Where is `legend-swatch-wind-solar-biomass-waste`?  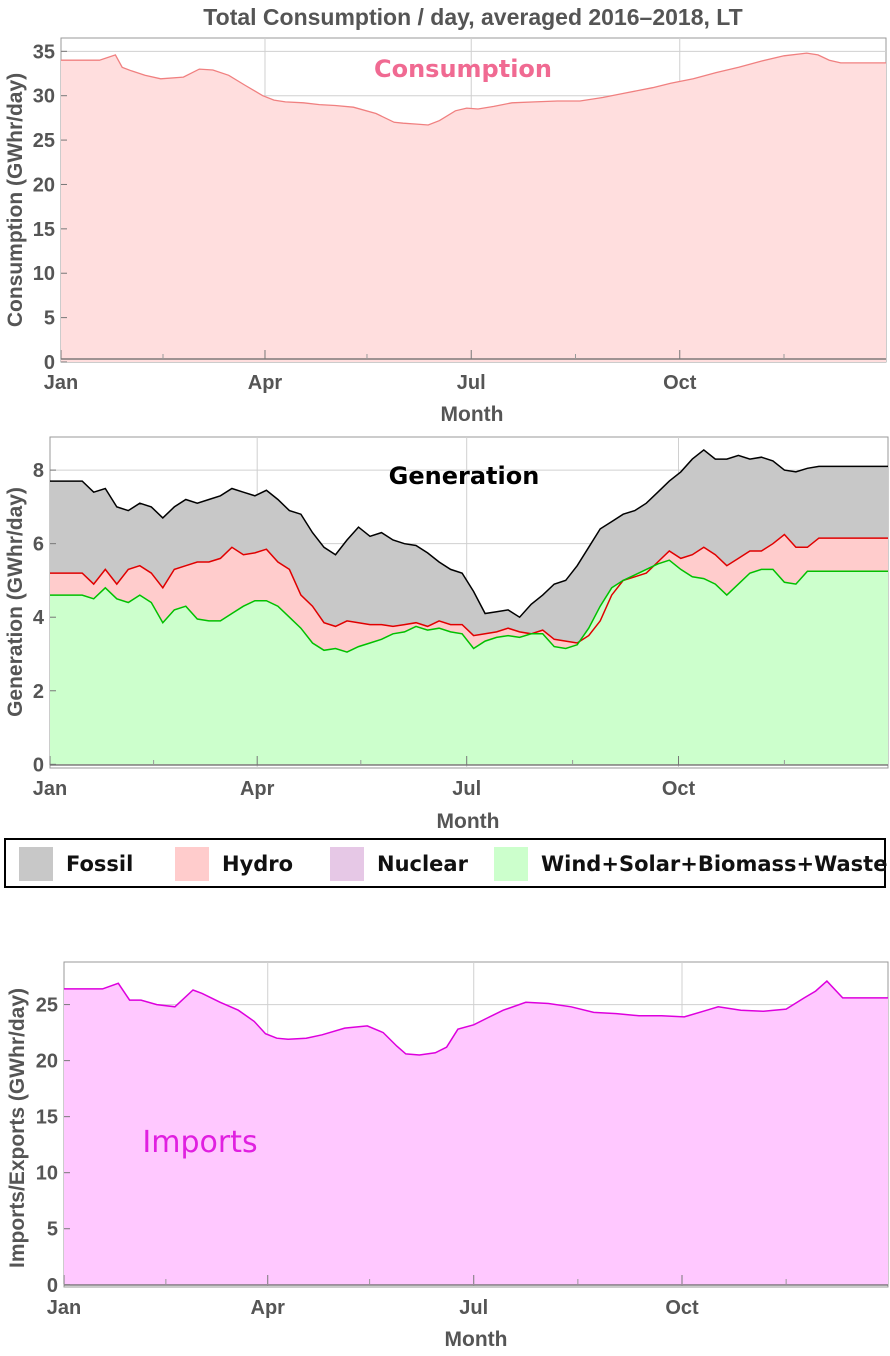
legend-swatch-wind-solar-biomass-waste is located at coordinates (511, 864).